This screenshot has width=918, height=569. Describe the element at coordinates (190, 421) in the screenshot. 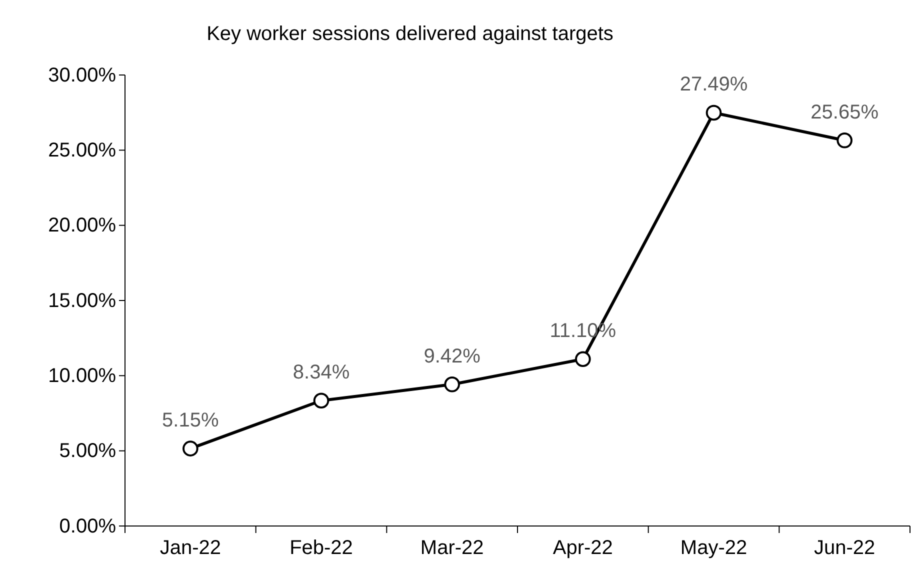

I see `data-label: 5.15%` at that location.